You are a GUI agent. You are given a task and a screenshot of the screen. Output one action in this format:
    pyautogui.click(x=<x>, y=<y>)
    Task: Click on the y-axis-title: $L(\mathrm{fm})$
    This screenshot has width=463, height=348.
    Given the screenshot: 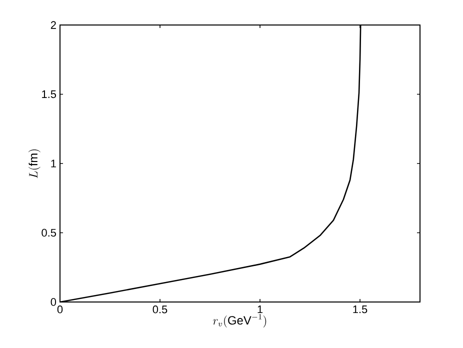 What is the action you would take?
    pyautogui.click(x=34, y=164)
    